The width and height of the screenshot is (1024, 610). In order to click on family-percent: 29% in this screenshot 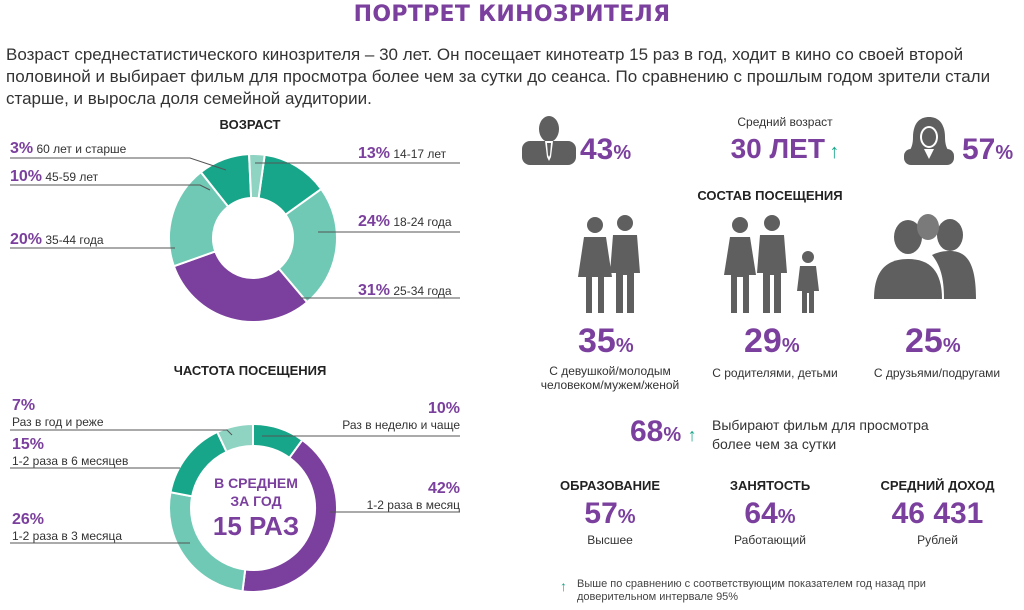, I will do `click(772, 341)`.